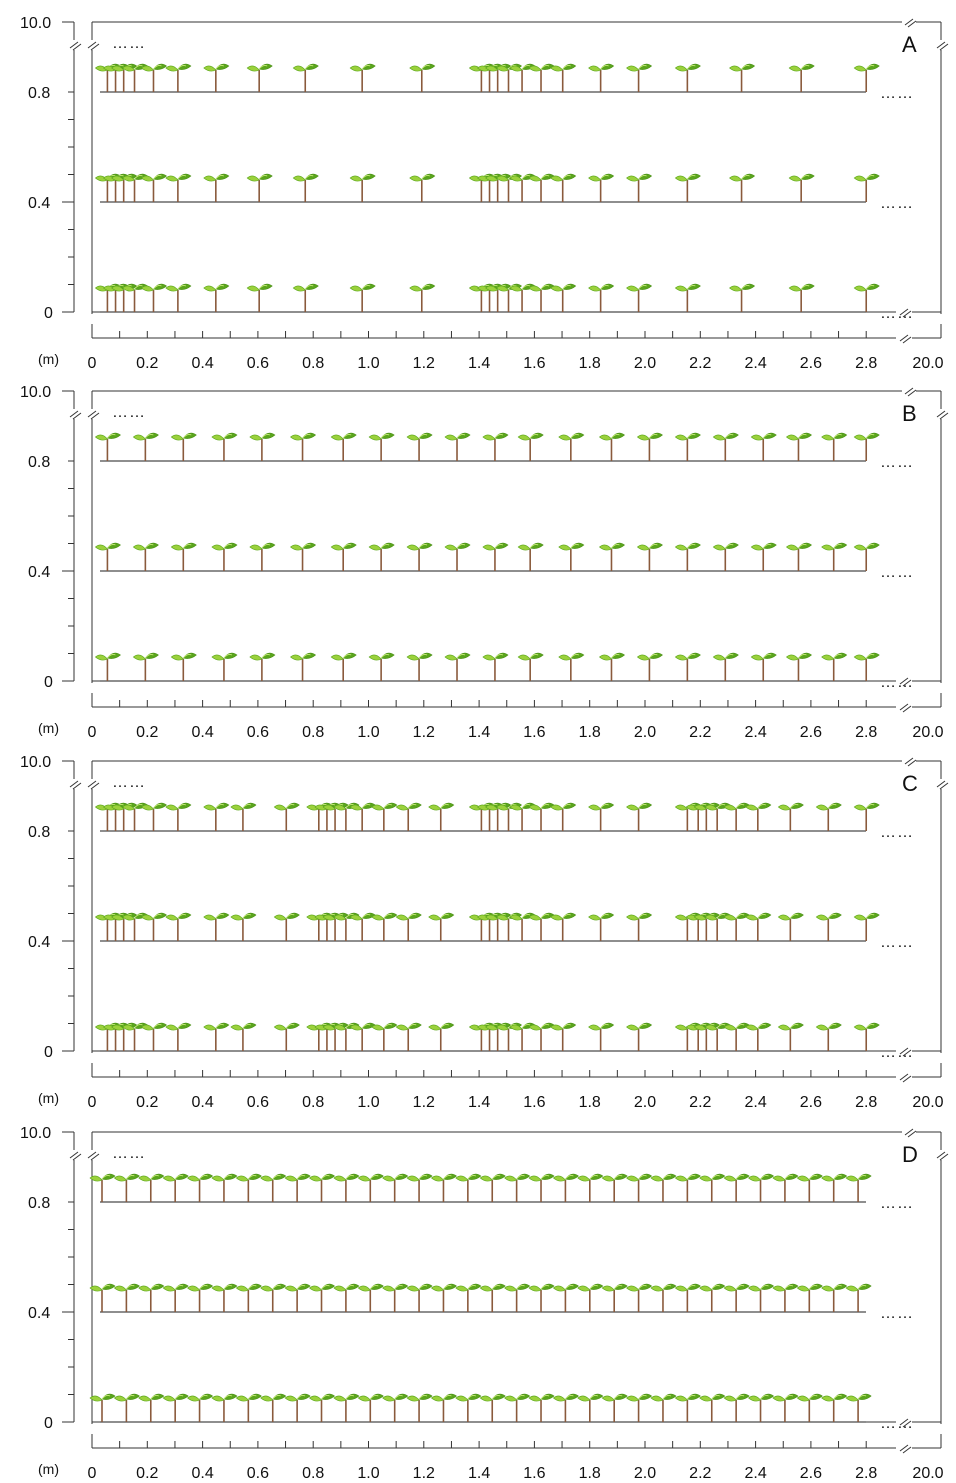 The width and height of the screenshot is (956, 1483). What do you see at coordinates (590, 363) in the screenshot?
I see `x-tick-label: 1.8` at bounding box center [590, 363].